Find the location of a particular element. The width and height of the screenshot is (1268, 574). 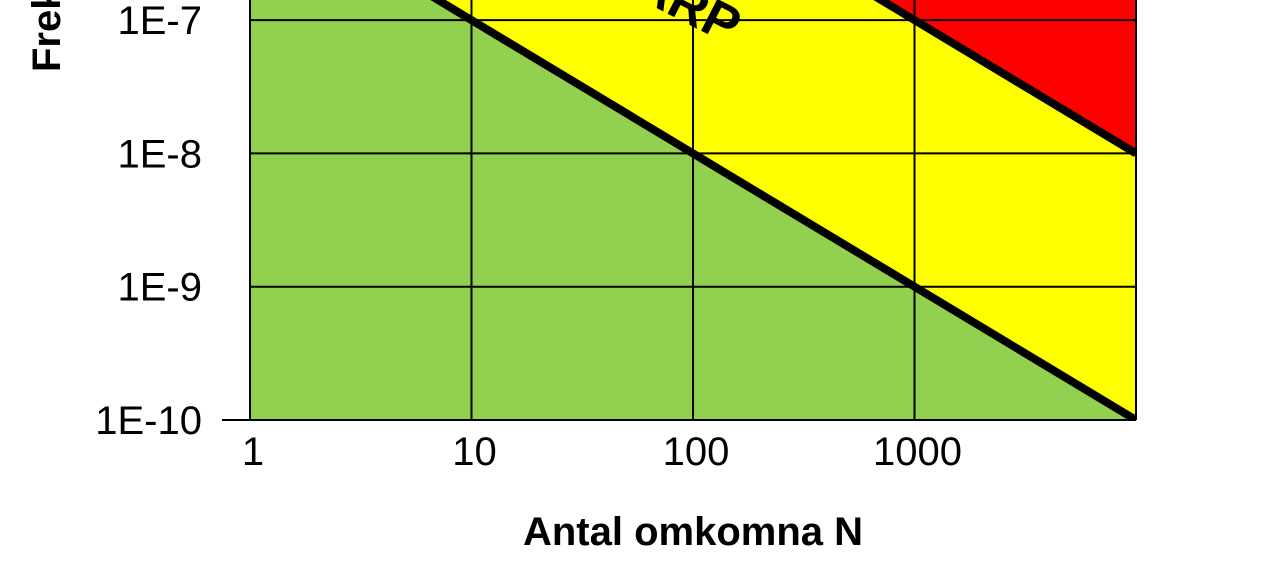

y-tick-label: 1E-8 is located at coordinates (160, 154).